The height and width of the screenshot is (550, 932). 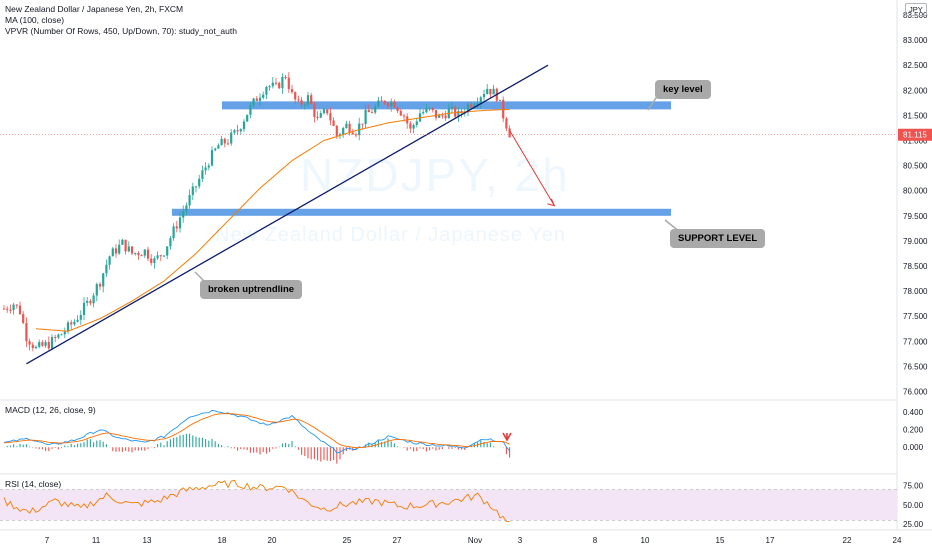 What do you see at coordinates (251, 289) in the screenshot?
I see `trendline-callout: broken uptrendline` at bounding box center [251, 289].